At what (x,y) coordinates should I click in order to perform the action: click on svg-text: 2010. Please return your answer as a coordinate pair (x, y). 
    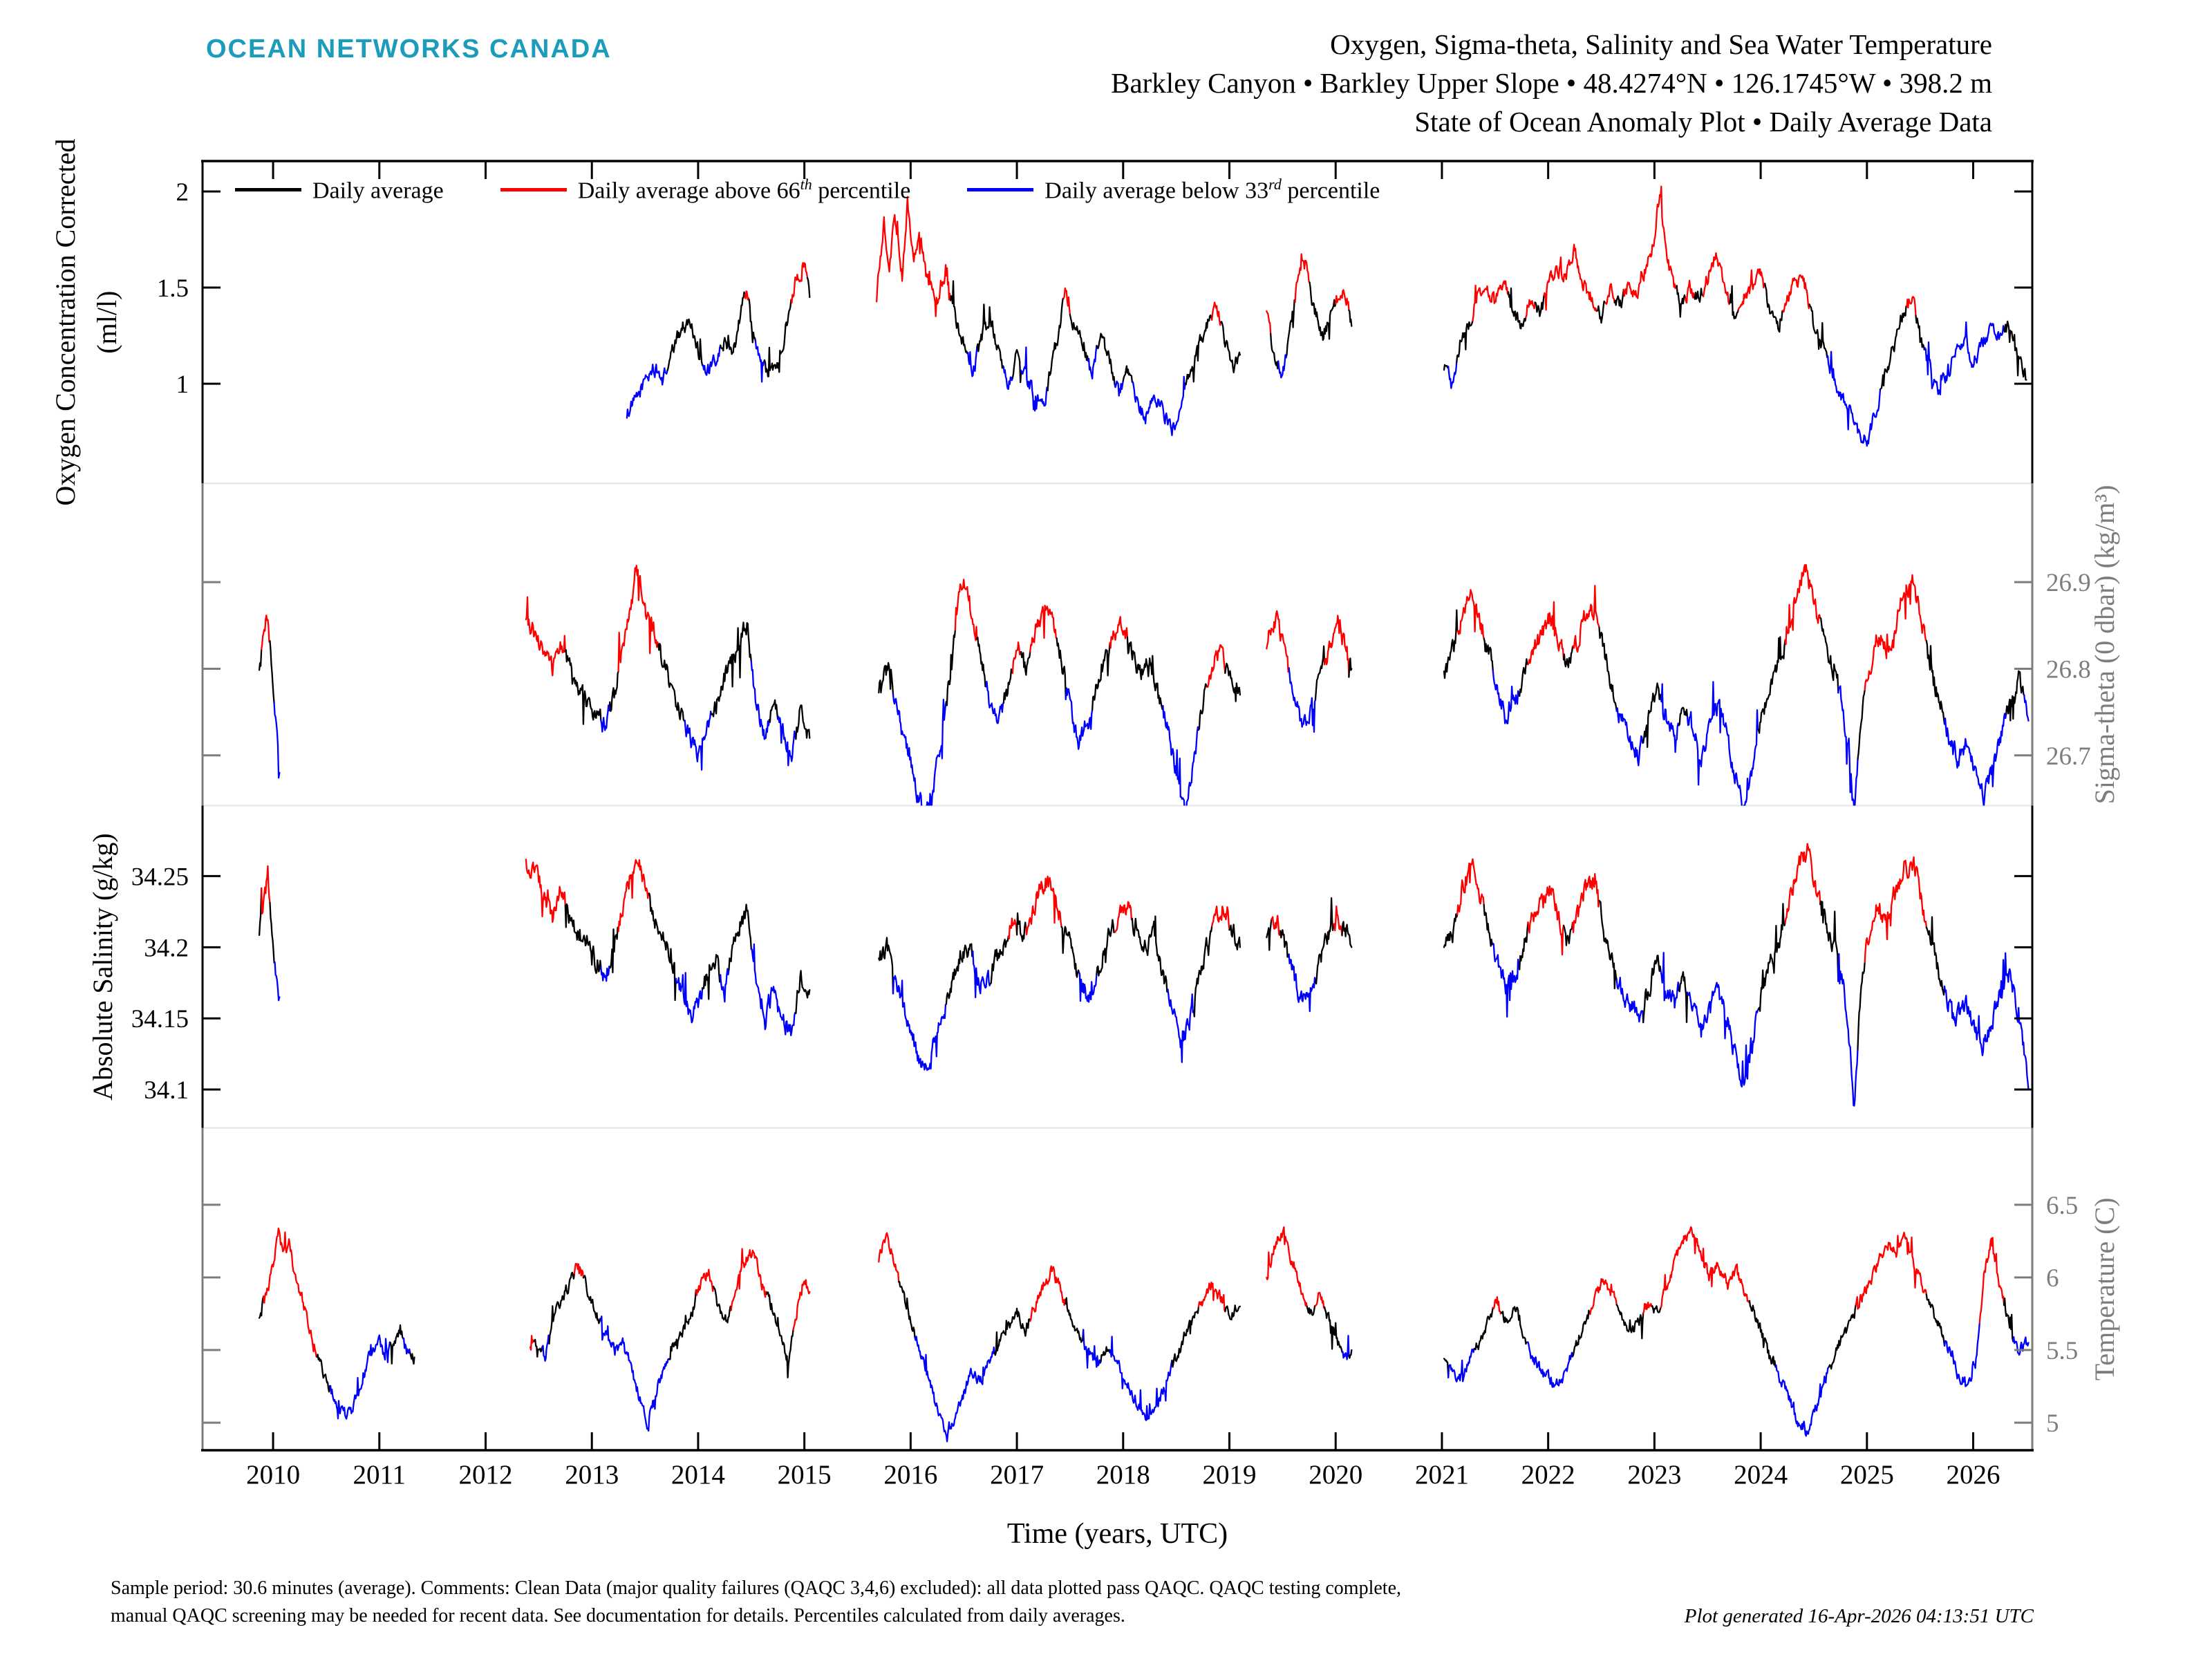
    Looking at the image, I should click on (273, 1475).